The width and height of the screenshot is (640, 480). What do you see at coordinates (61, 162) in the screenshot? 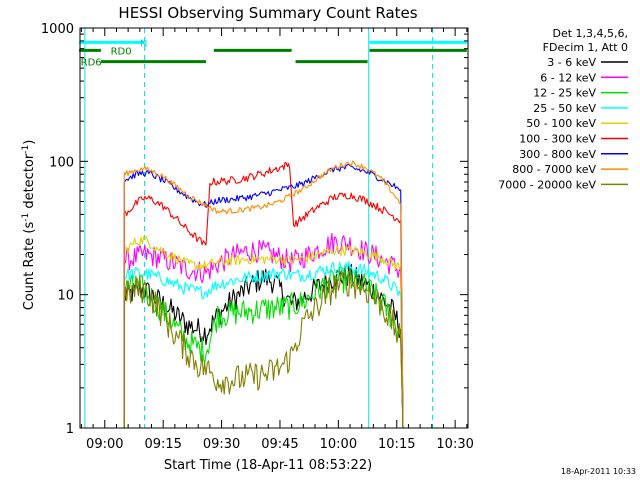
I see `y-tick-label: 100` at bounding box center [61, 162].